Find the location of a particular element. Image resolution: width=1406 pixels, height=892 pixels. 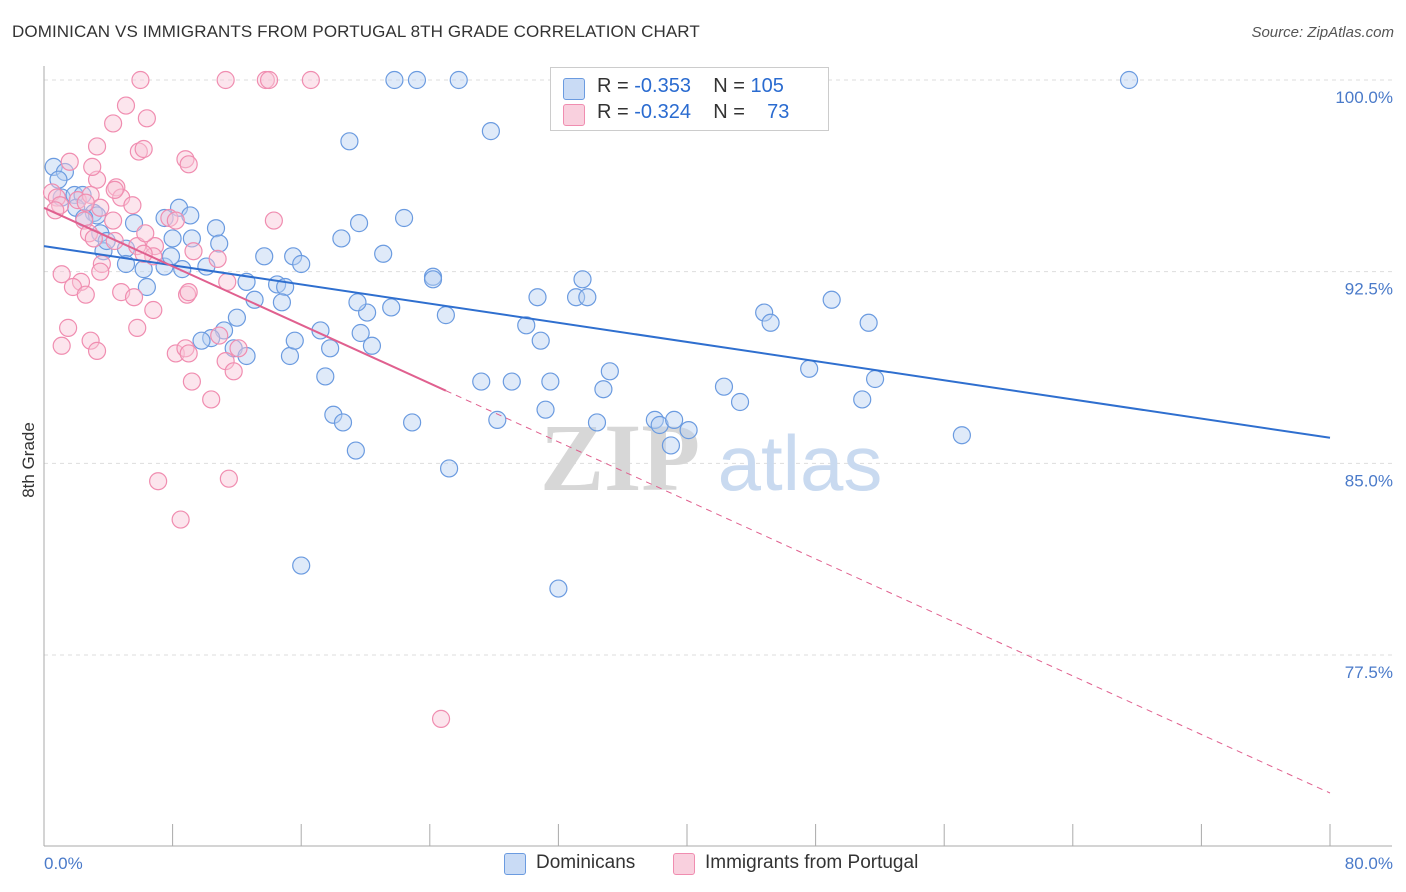

x-tick-label: 80.0% is located at coordinates (1369, 863).